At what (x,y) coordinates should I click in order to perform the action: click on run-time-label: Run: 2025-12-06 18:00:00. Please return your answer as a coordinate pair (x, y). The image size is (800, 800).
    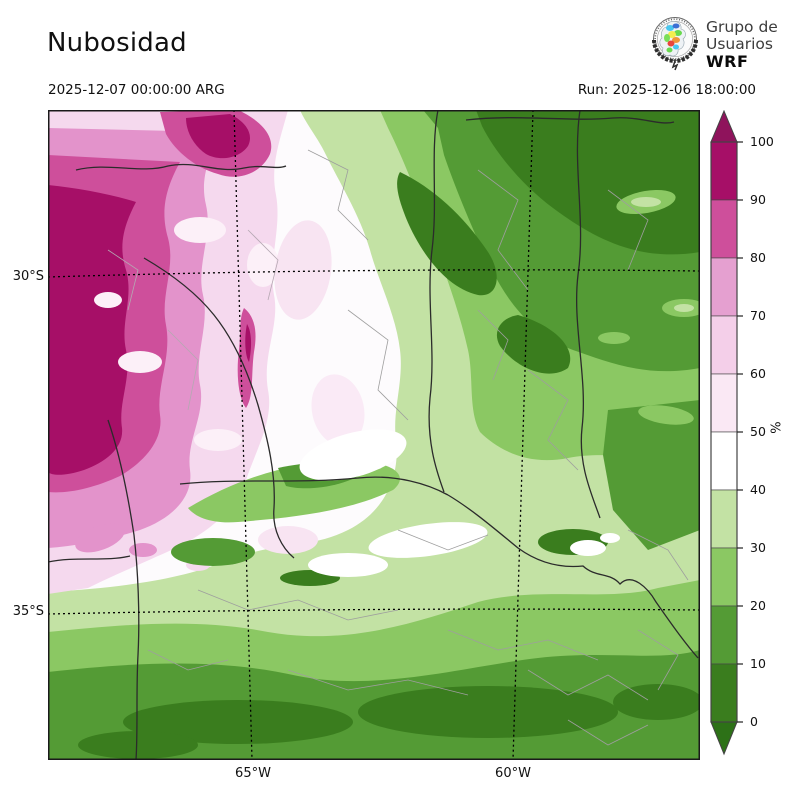
    Looking at the image, I should click on (666, 90).